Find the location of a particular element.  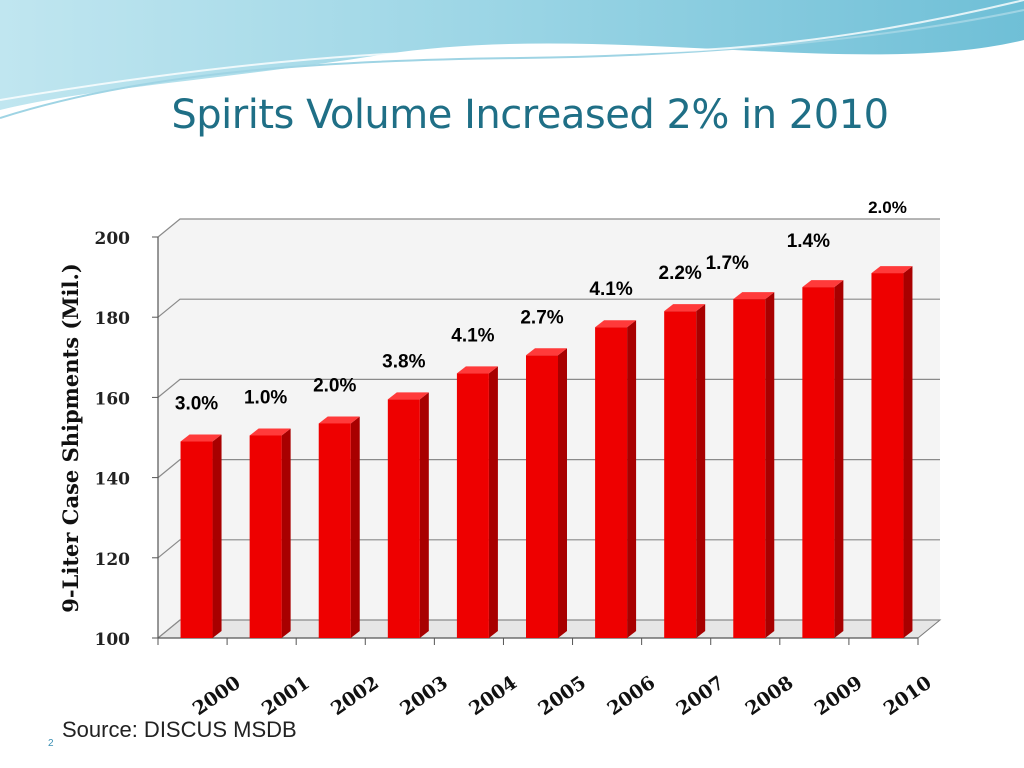

x-tick-label: 2005 is located at coordinates (562, 696).